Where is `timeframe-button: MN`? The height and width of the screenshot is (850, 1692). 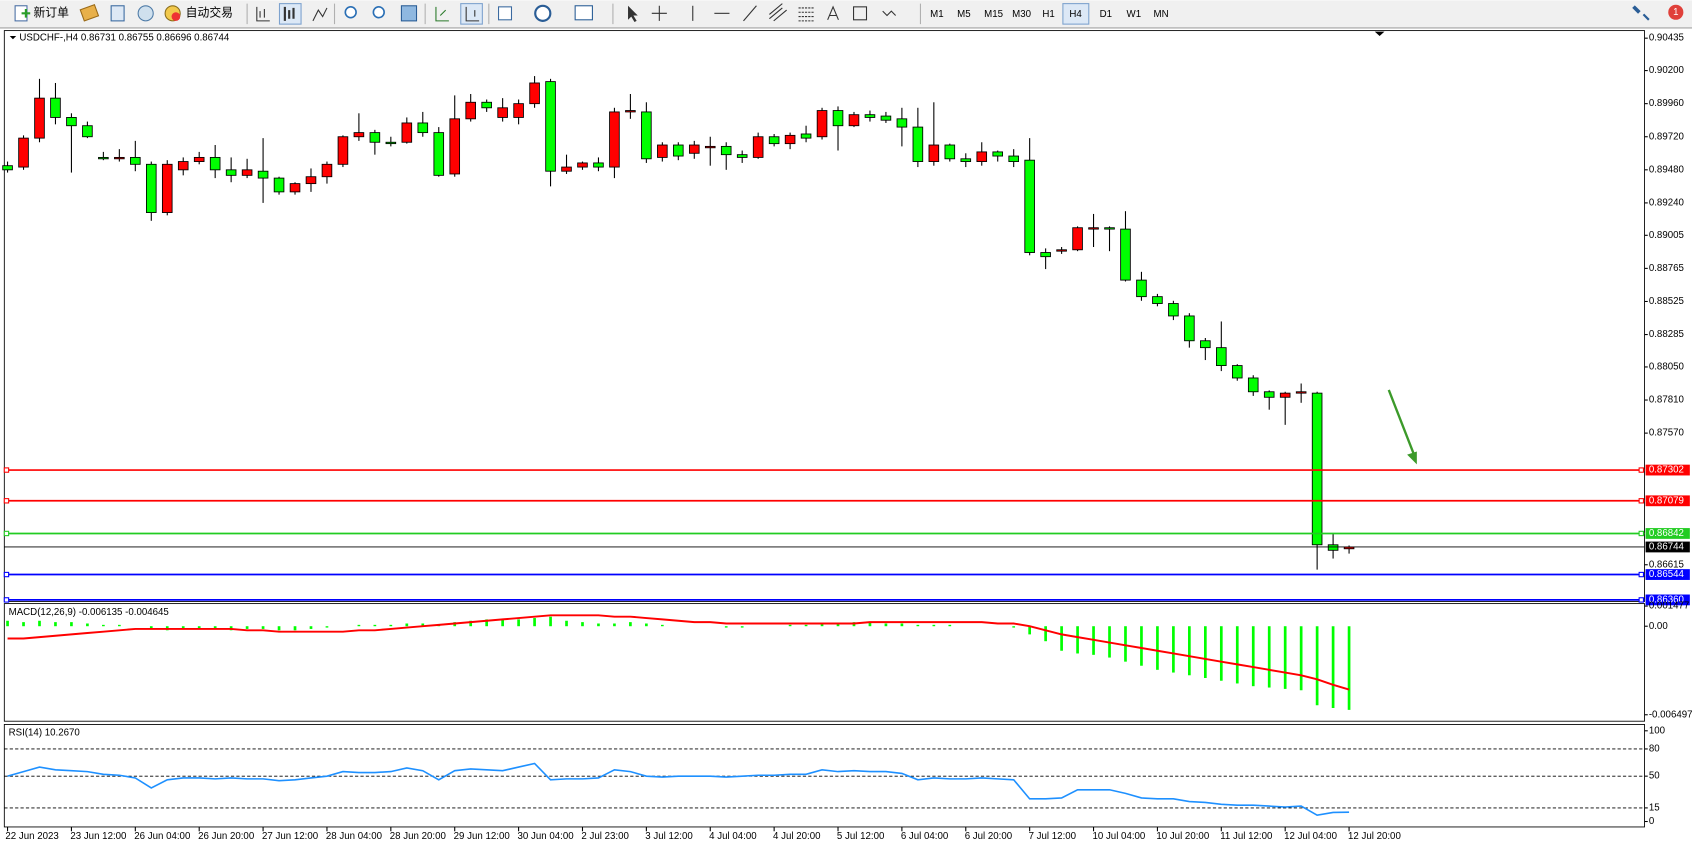 timeframe-button: MN is located at coordinates (1161, 14).